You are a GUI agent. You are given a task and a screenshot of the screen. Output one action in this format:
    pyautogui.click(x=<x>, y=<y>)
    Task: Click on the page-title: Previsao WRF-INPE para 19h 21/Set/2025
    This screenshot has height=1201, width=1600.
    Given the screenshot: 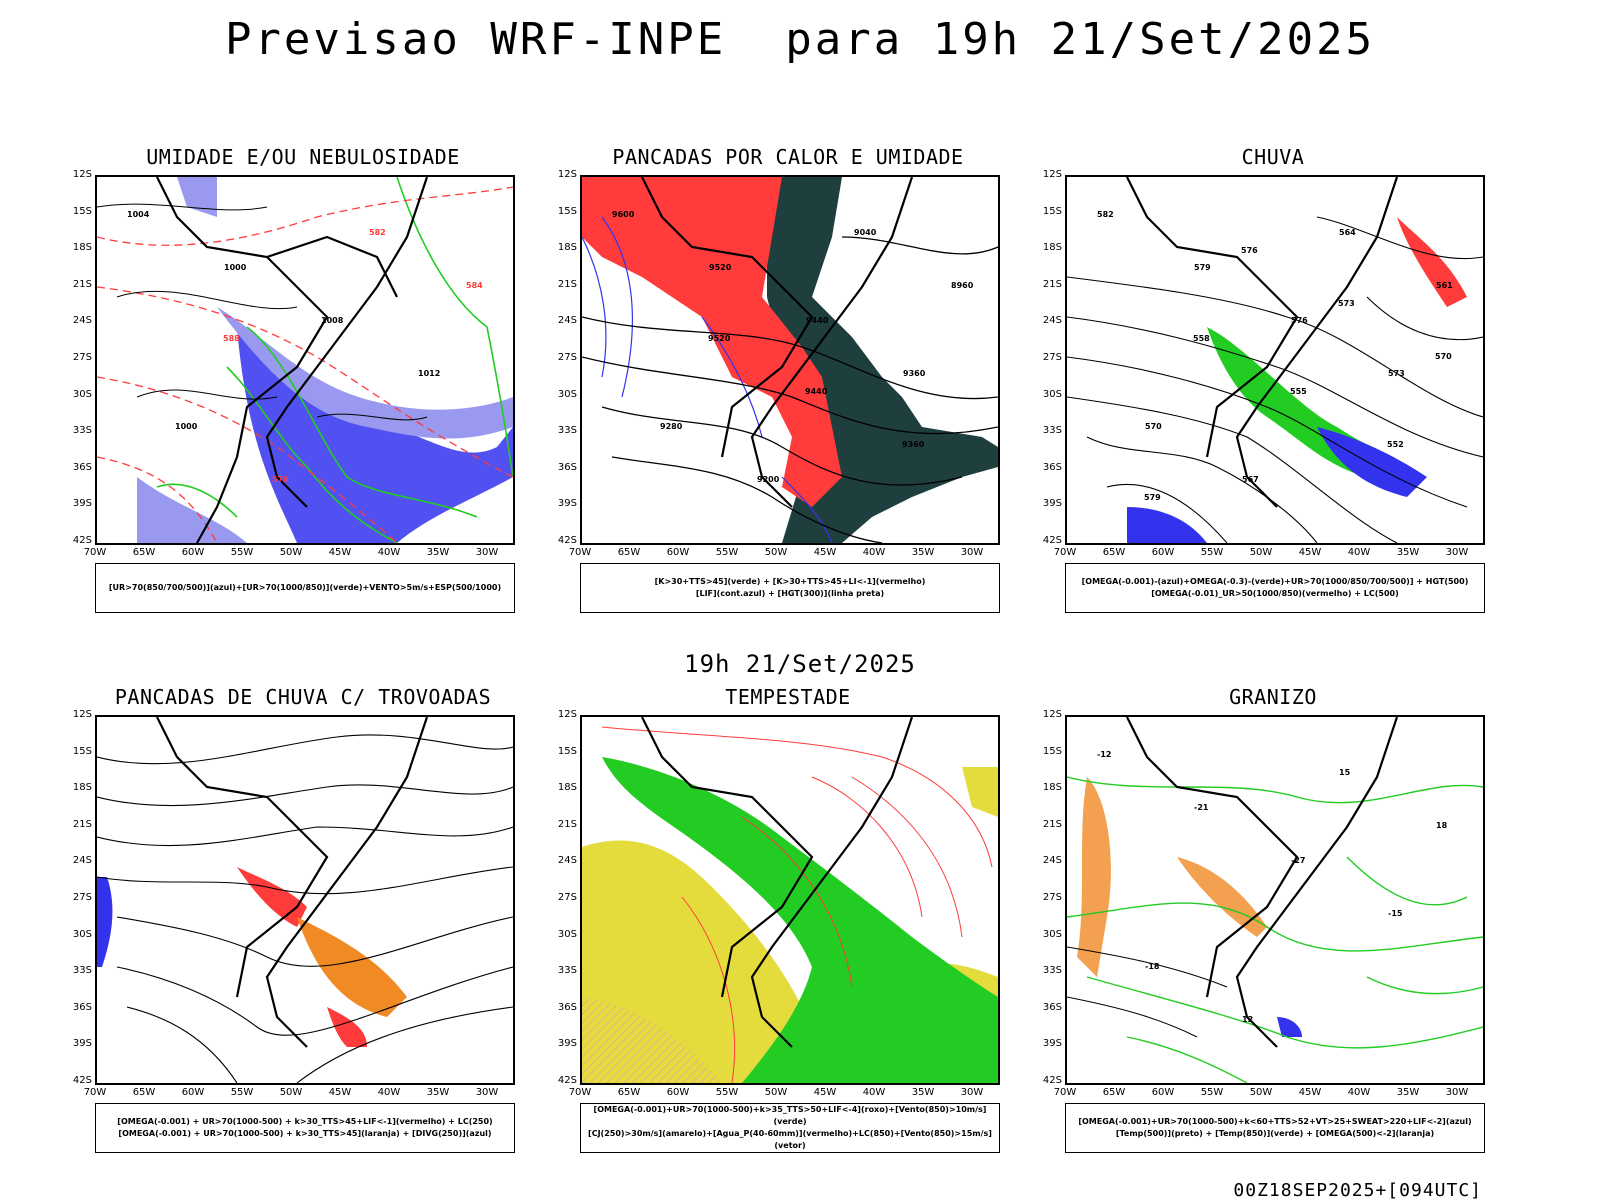 What is the action you would take?
    pyautogui.click(x=800, y=39)
    